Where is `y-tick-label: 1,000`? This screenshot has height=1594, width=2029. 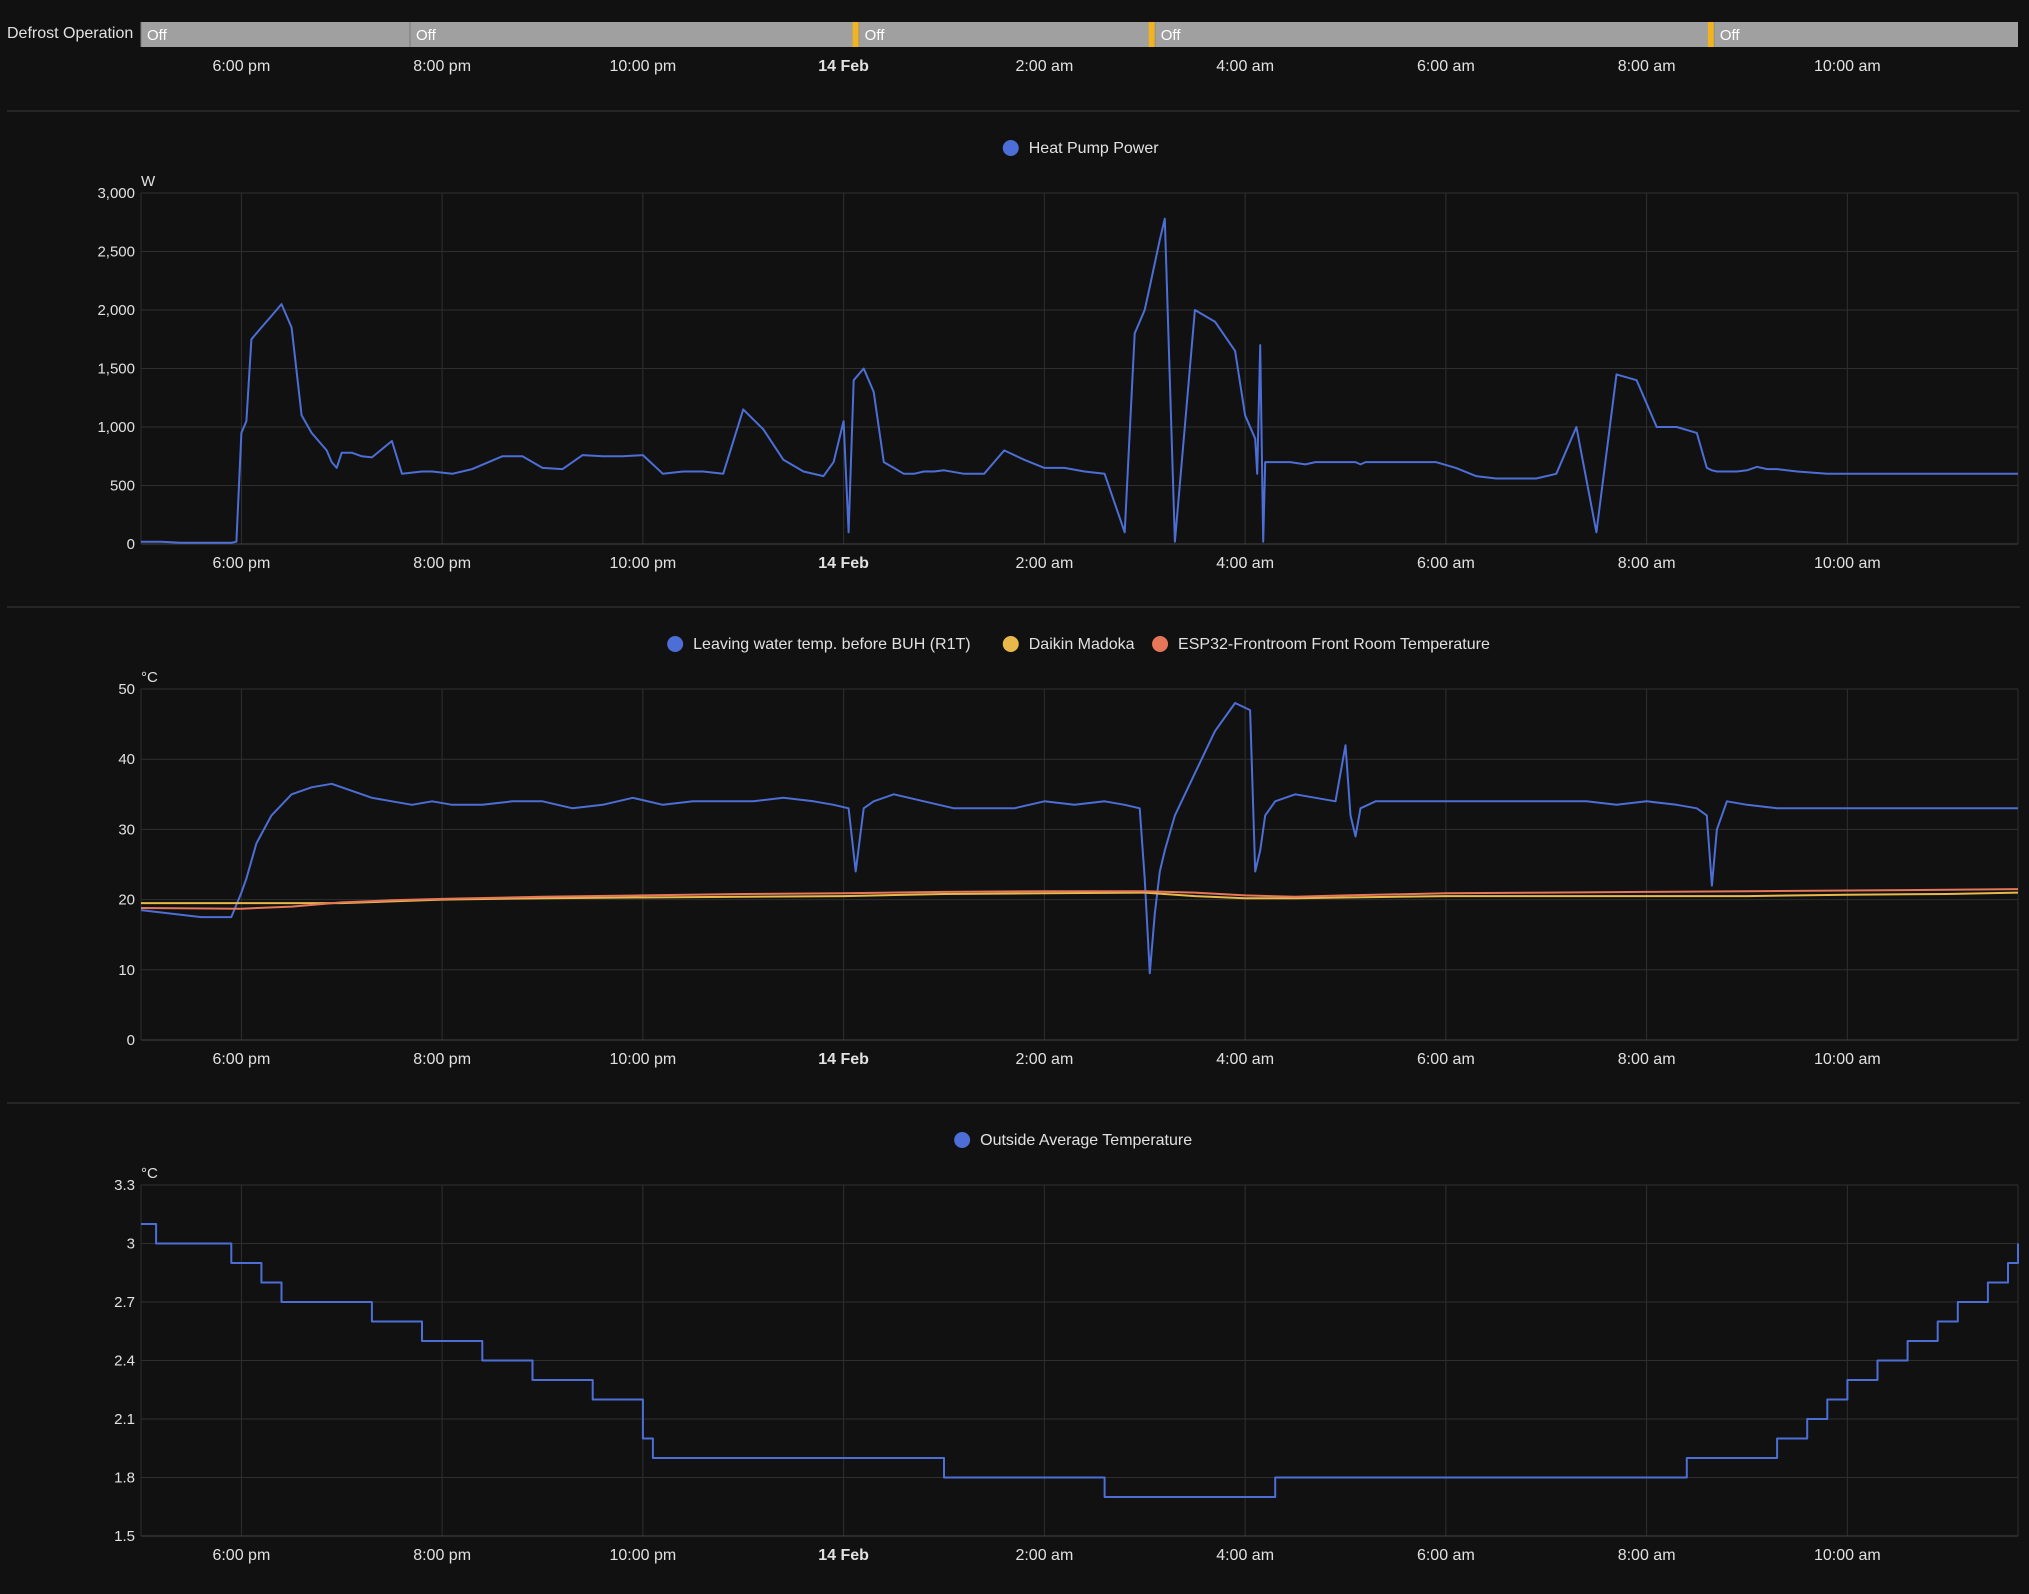 y-tick-label: 1,000 is located at coordinates (116, 427).